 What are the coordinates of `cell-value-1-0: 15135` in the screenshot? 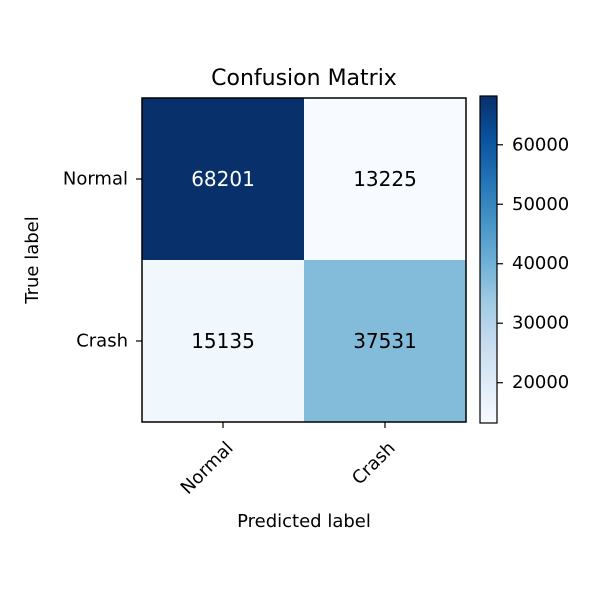 It's located at (223, 341).